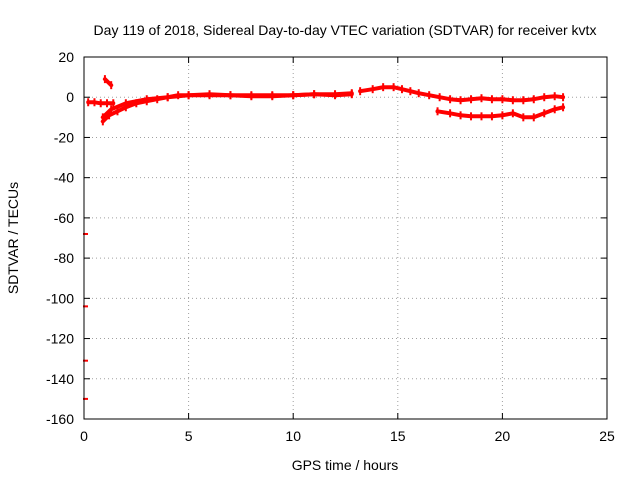  What do you see at coordinates (60, 379) in the screenshot?
I see `y-tick-label: -140` at bounding box center [60, 379].